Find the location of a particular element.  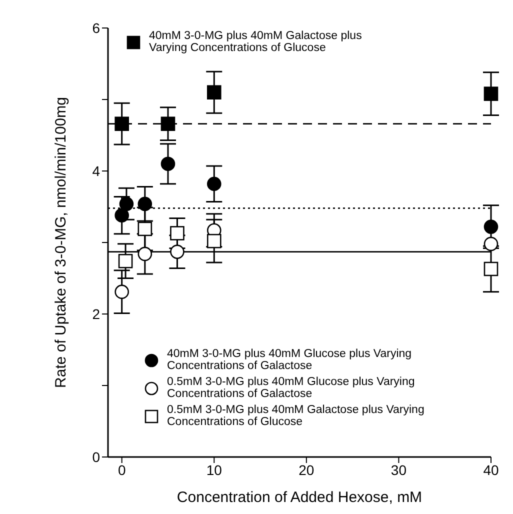

x-axis-title: Concentration of Added Hexose, mM is located at coordinates (299, 497).